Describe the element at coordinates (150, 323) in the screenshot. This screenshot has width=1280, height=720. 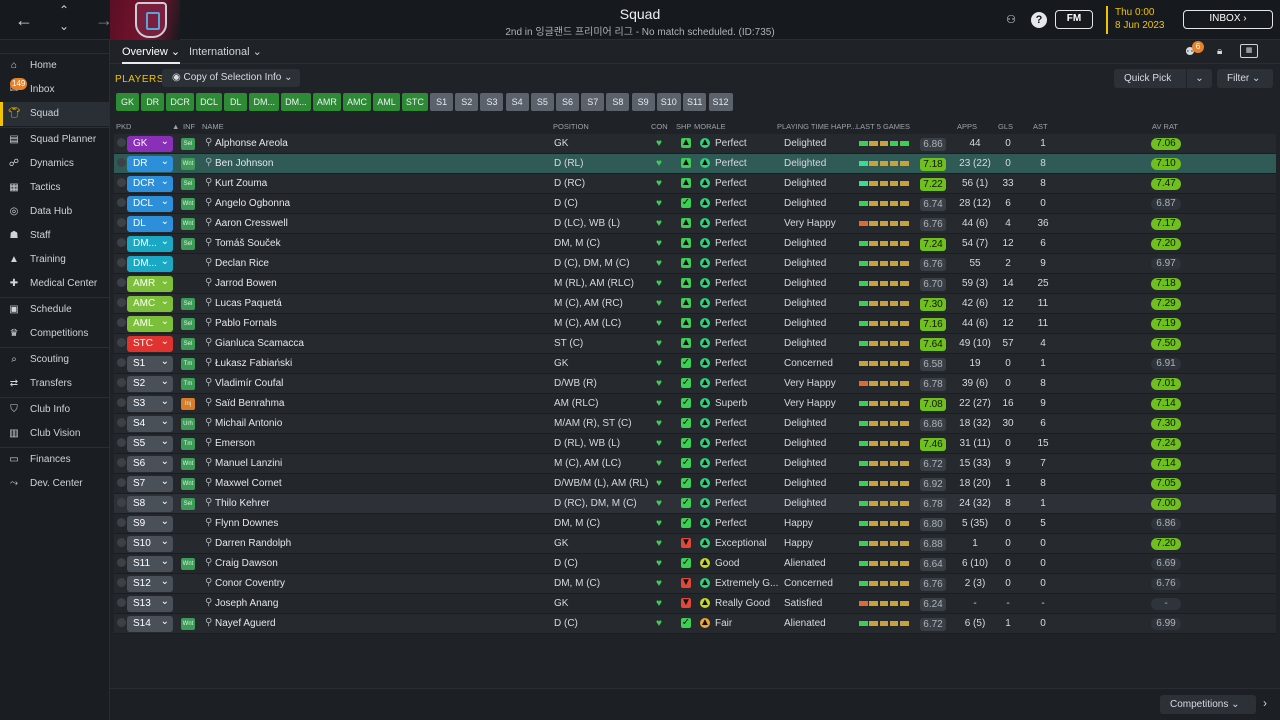
I see `position-slot-dropdown: AML` at that location.